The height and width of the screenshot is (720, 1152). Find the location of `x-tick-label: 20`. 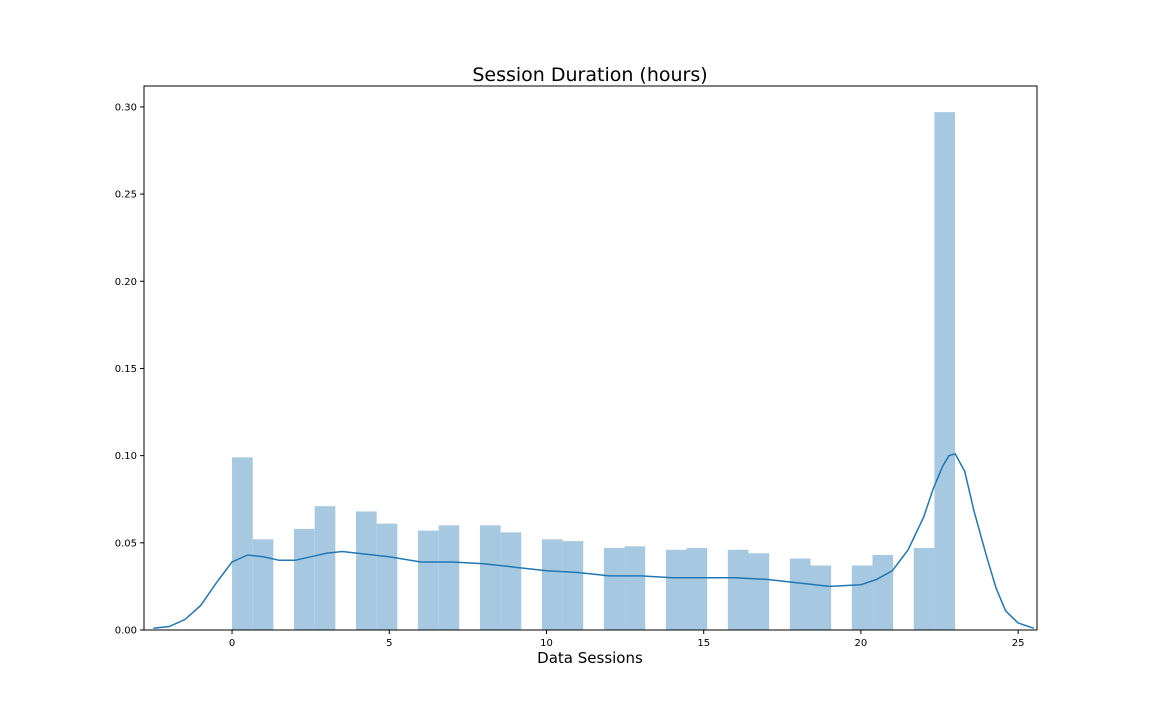

x-tick-label: 20 is located at coordinates (861, 643).